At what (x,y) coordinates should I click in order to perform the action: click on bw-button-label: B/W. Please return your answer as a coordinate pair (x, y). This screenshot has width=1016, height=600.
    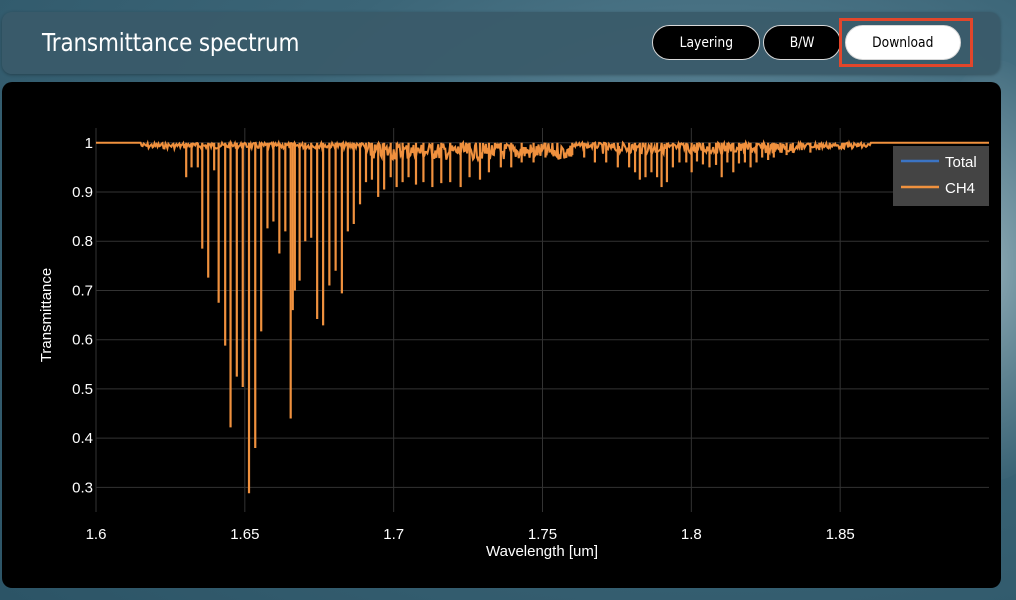
    Looking at the image, I should click on (802, 42).